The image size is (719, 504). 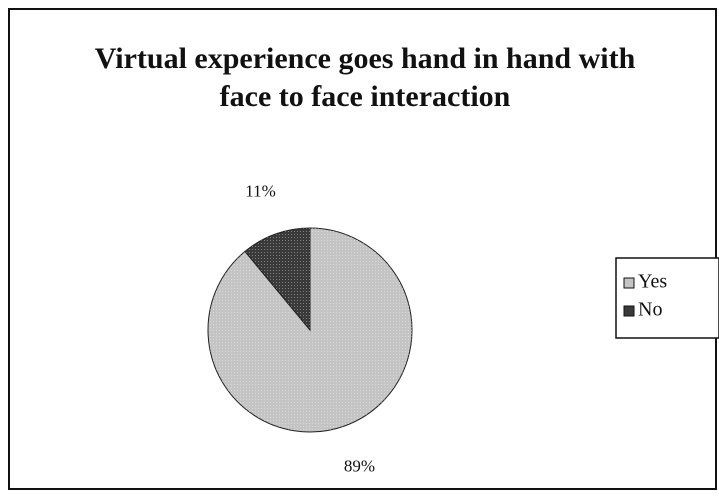 What do you see at coordinates (359, 465) in the screenshot?
I see `data-label: 89%` at bounding box center [359, 465].